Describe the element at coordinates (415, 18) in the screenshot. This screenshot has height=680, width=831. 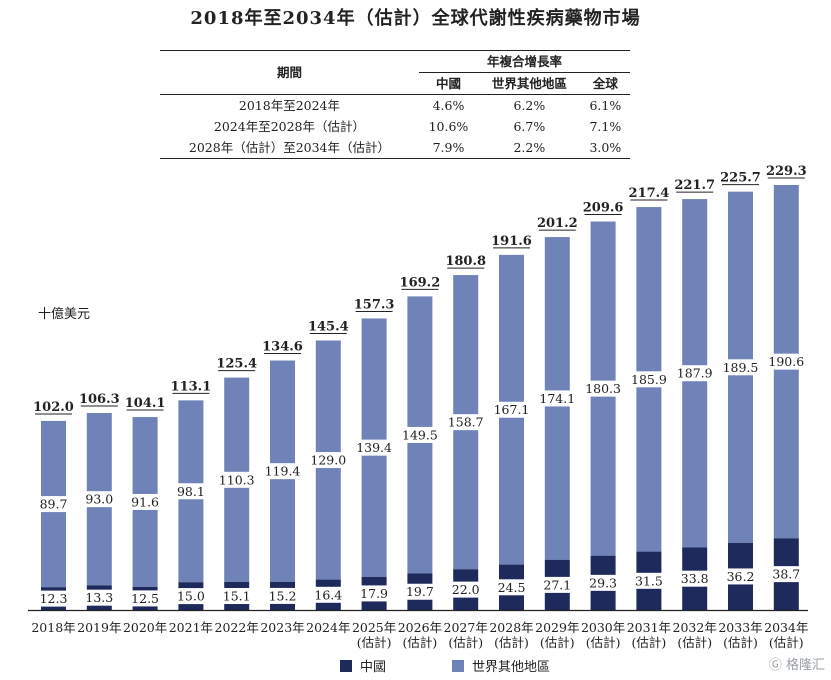
I see `chart-title: 2018年至2034年（估計）全球代謝性疾病藥物市場` at that location.